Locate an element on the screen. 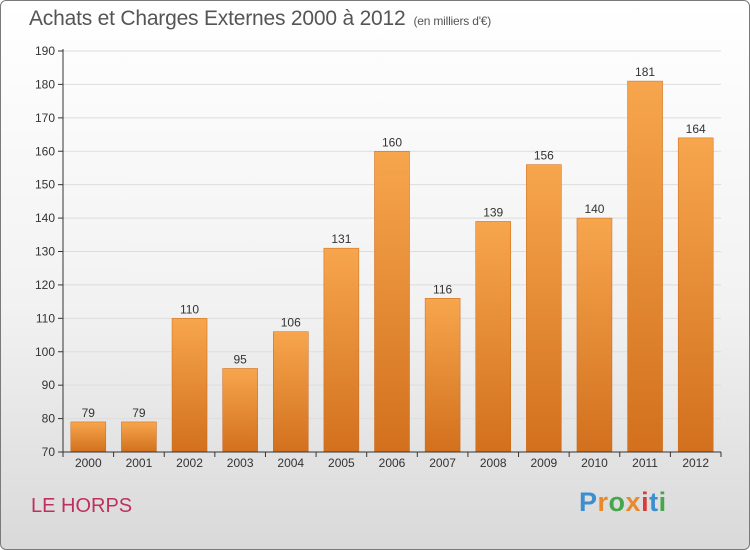 The image size is (750, 550). data-label: 95 is located at coordinates (240, 359).